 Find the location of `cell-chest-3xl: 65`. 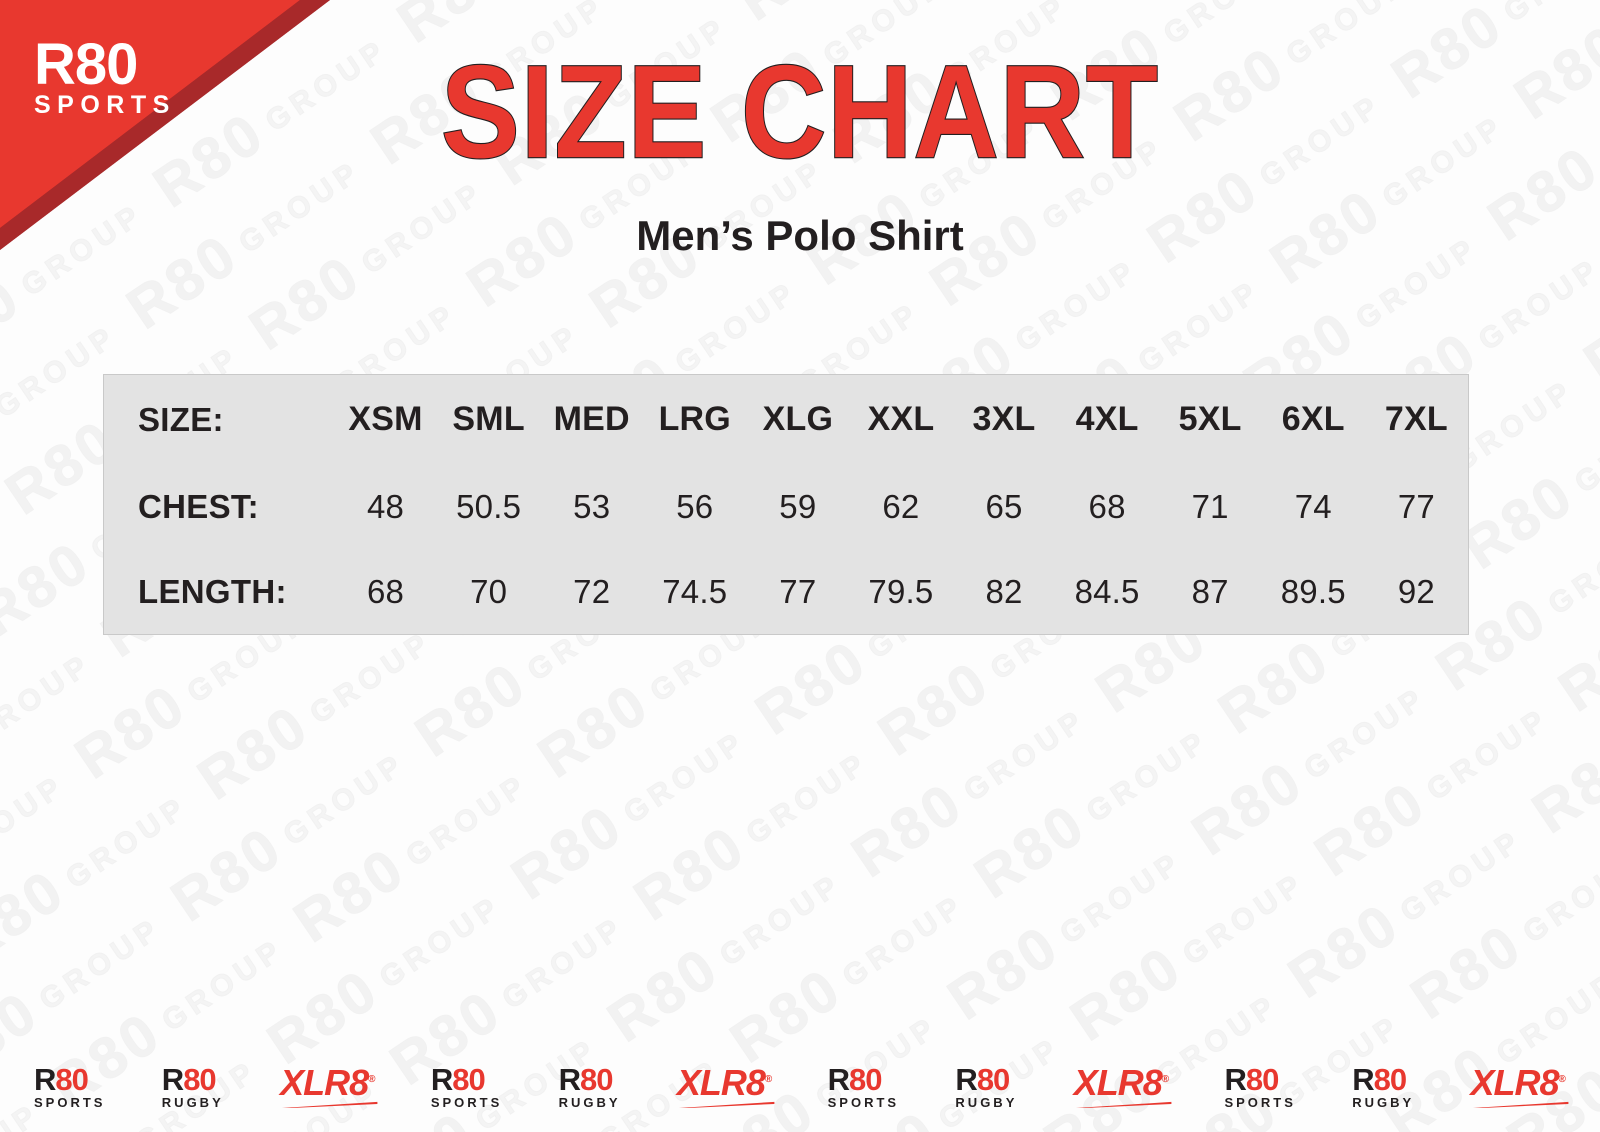

cell-chest-3xl: 65 is located at coordinates (1004, 506).